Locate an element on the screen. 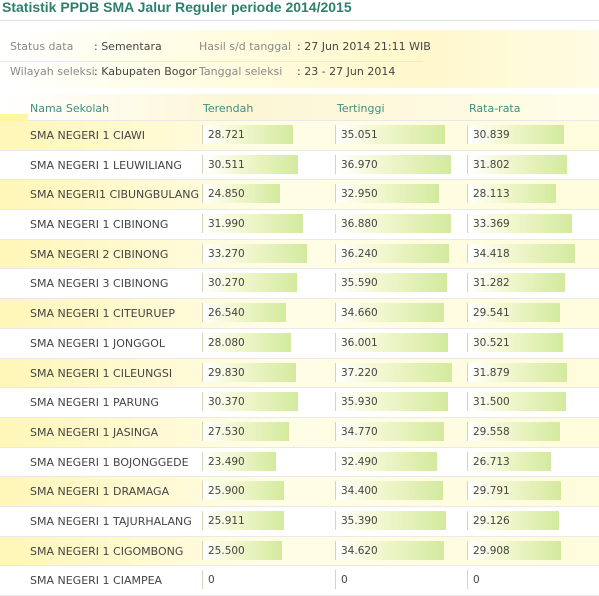 The width and height of the screenshot is (599, 596). school-name: SMA NEGERI 1 TAJURHALANG is located at coordinates (111, 521).